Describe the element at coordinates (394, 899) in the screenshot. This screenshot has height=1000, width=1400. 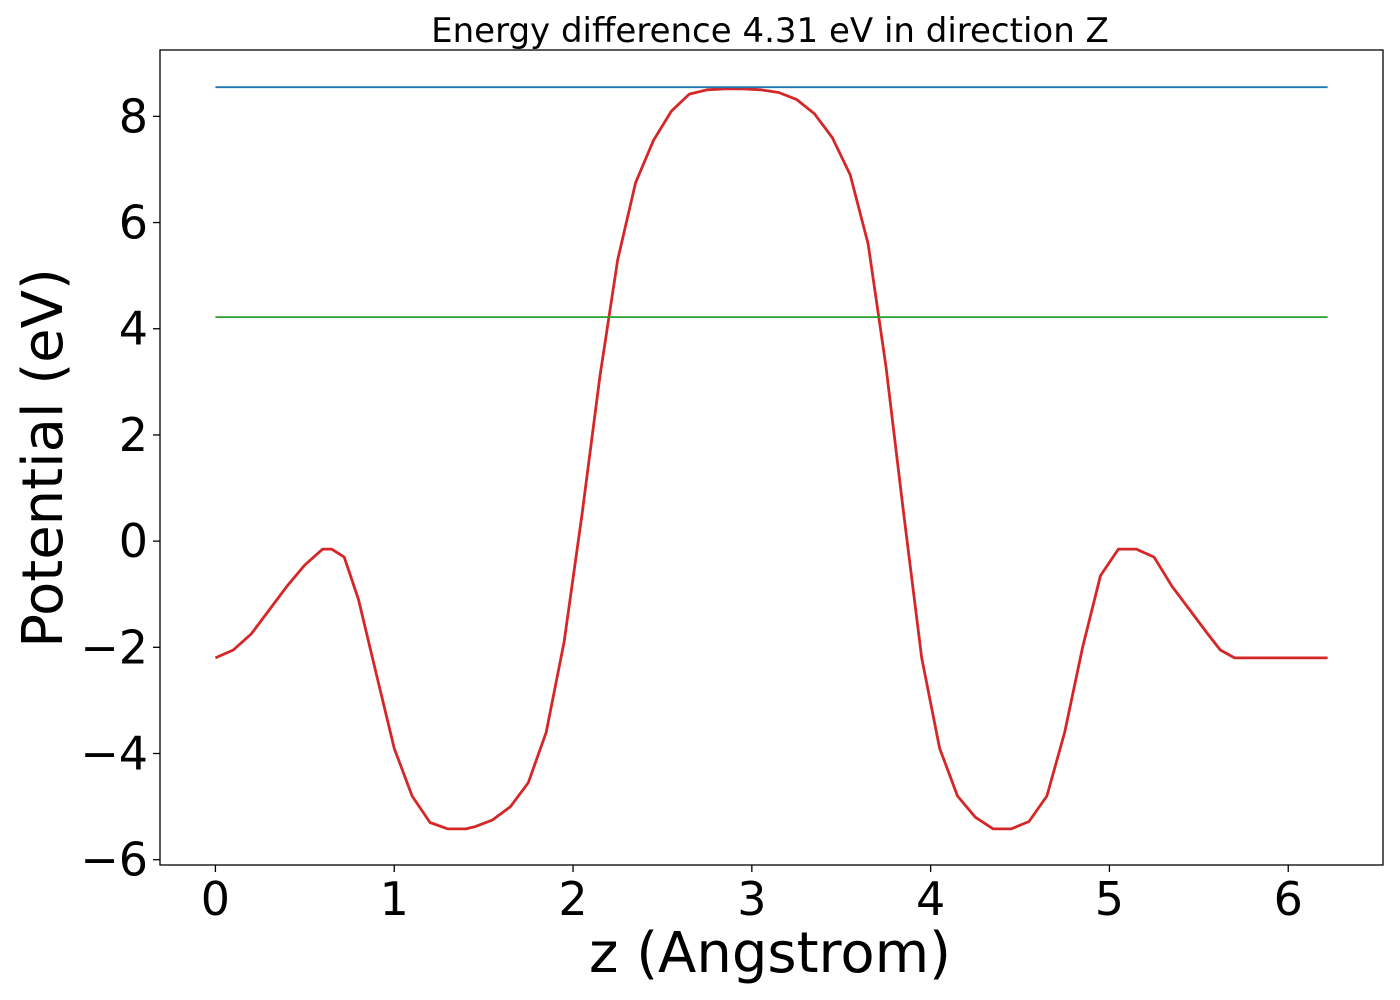
I see `x-tick-label: 1` at that location.